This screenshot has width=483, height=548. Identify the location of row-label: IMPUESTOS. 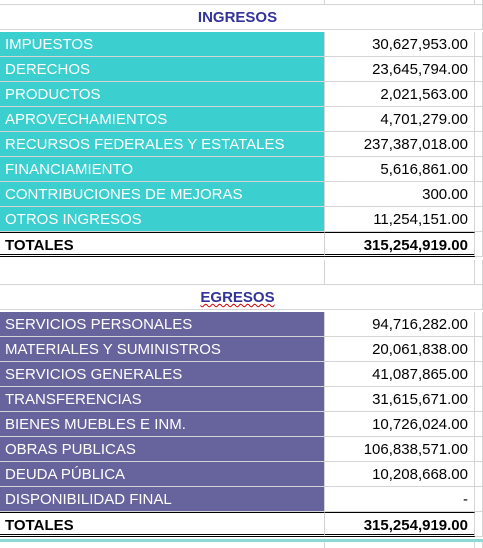
(162, 44).